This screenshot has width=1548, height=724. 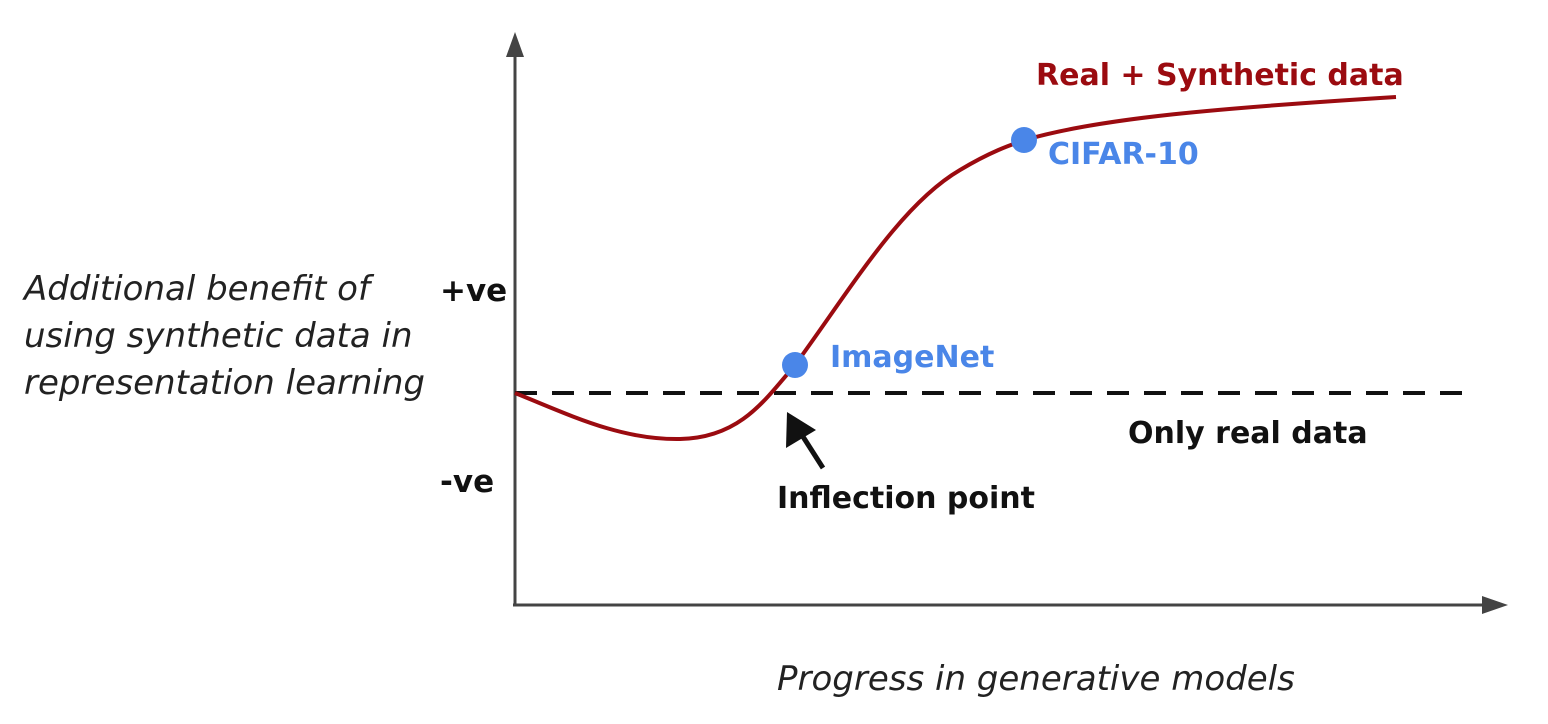 What do you see at coordinates (1024, 140) in the screenshot?
I see `cifar10-point` at bounding box center [1024, 140].